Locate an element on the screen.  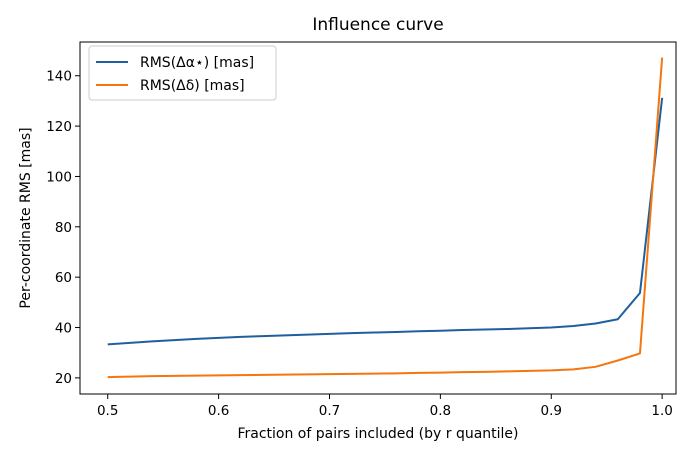
legend-label-dec: RMS(Δδ) [mas] is located at coordinates (192, 86).